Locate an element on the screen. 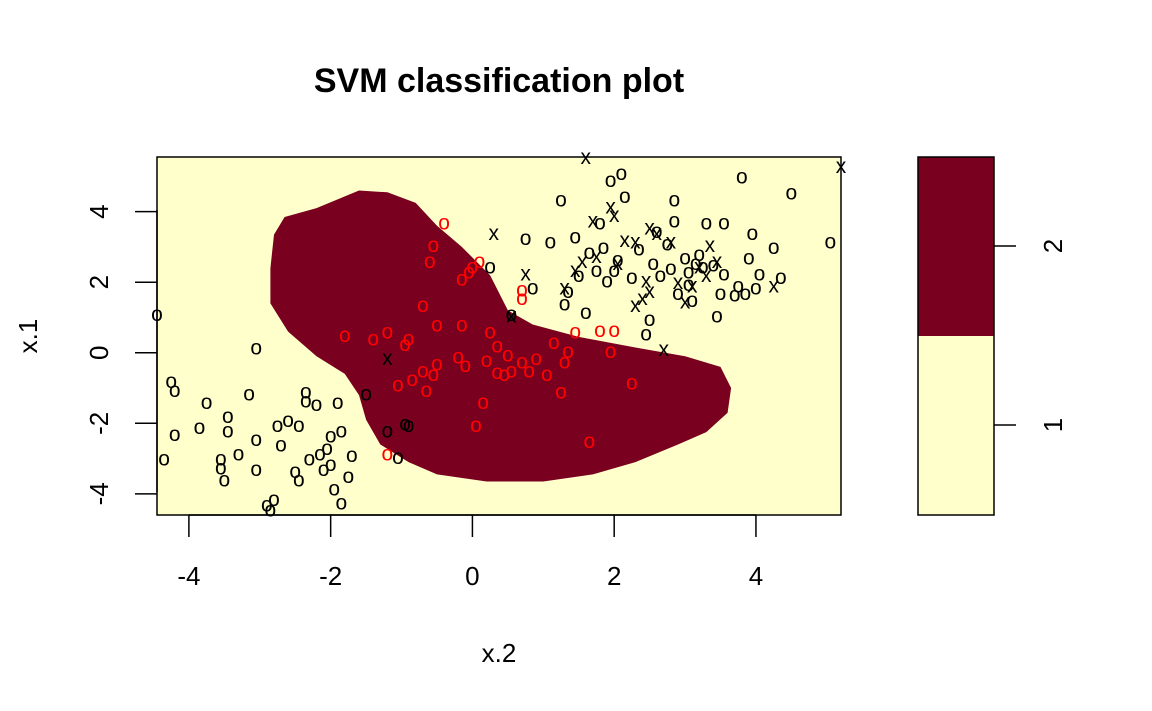 Image resolution: width=1152 pixels, height=711 pixels. point-class-2-o-1: o is located at coordinates (373, 339).